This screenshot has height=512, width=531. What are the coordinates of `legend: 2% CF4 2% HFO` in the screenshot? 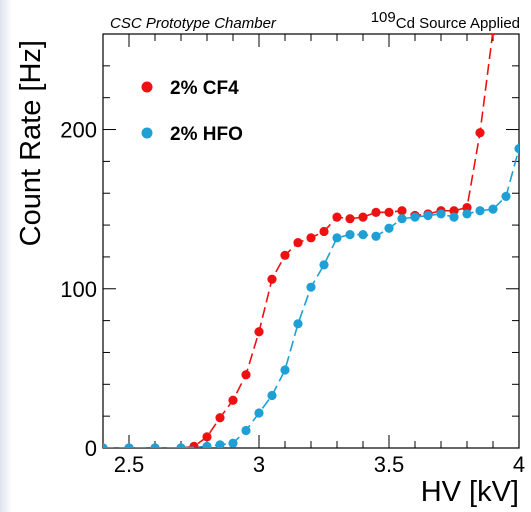 It's located at (192, 111).